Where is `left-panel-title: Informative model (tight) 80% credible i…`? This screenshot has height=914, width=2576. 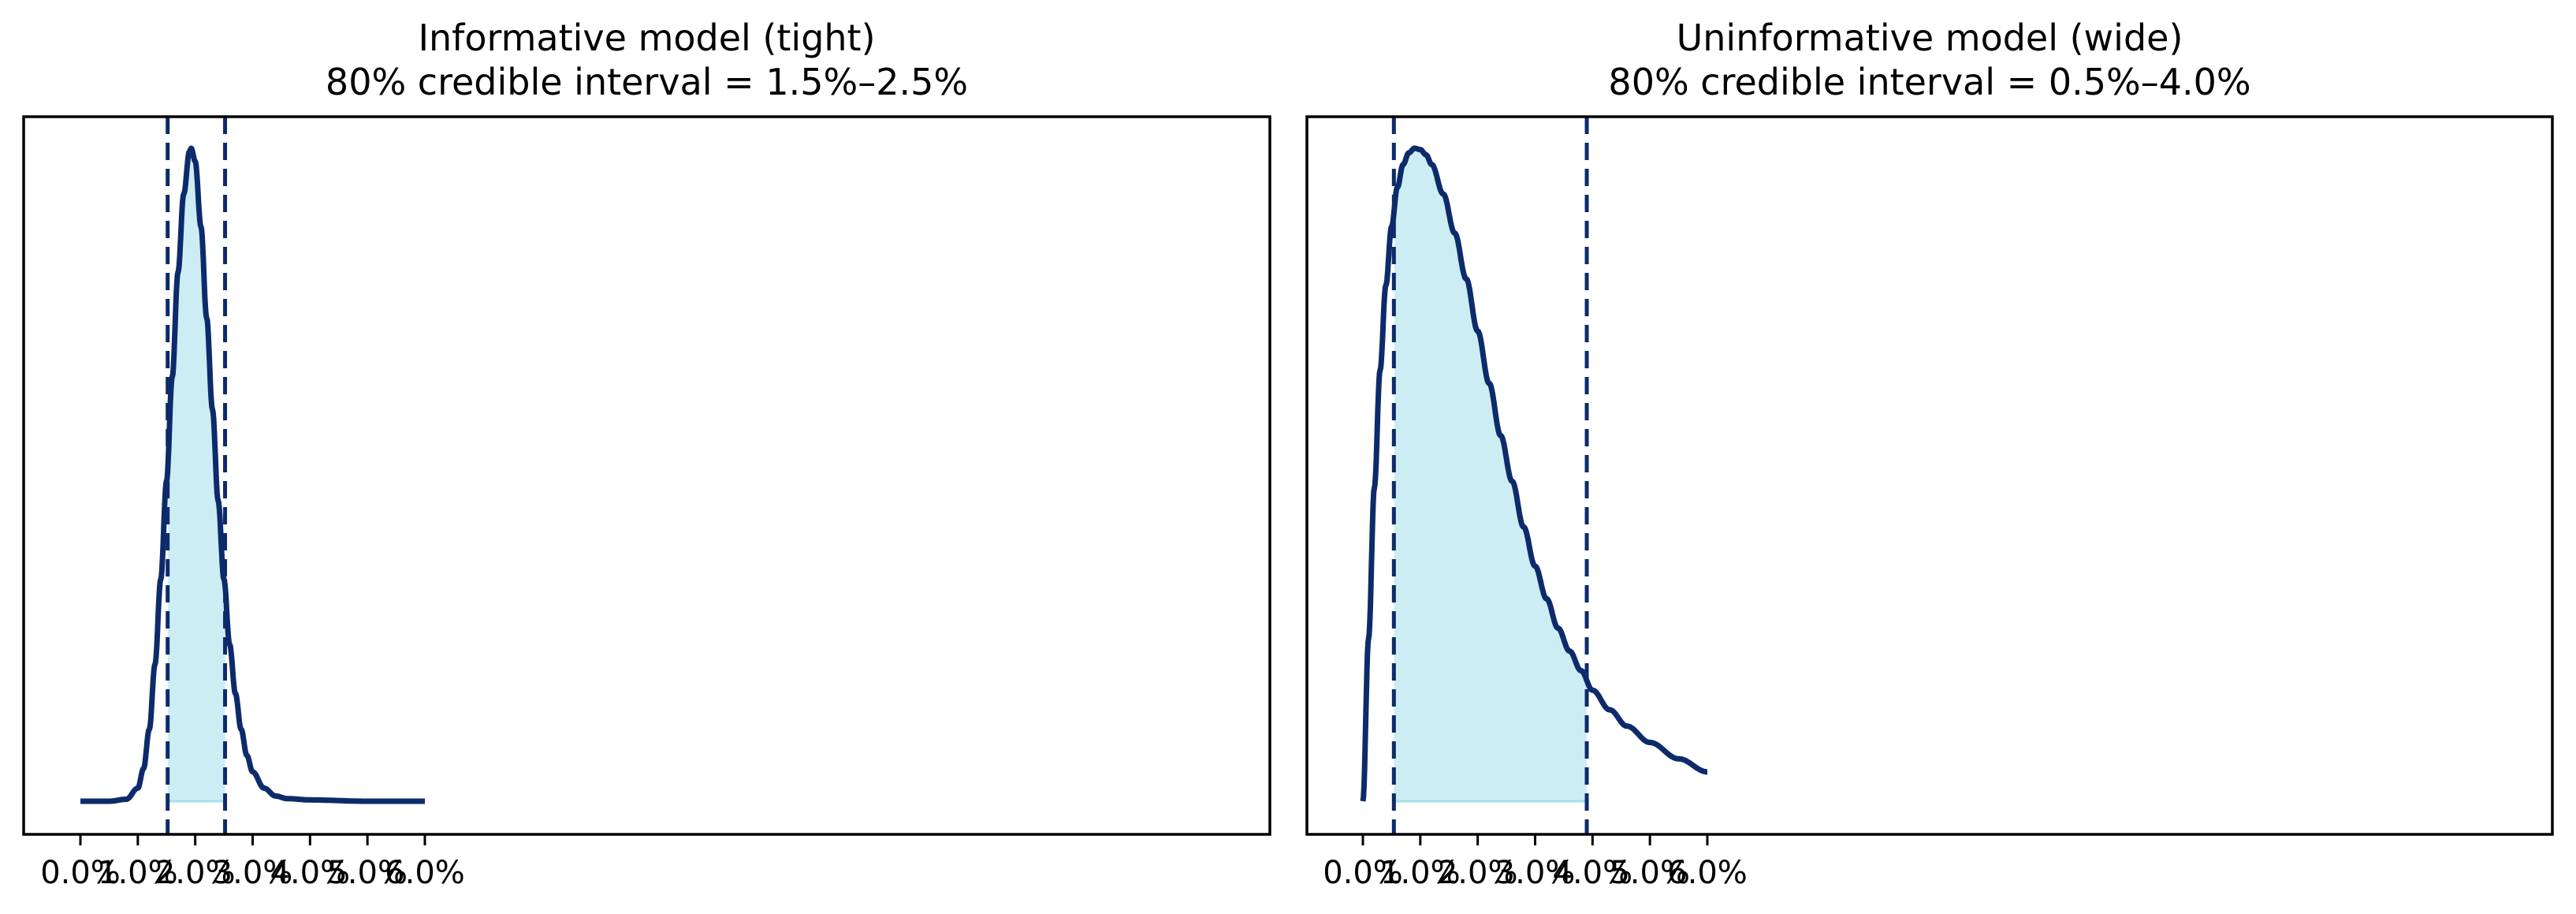 left-panel-title: Informative model (tight) 80% credible i… is located at coordinates (647, 60).